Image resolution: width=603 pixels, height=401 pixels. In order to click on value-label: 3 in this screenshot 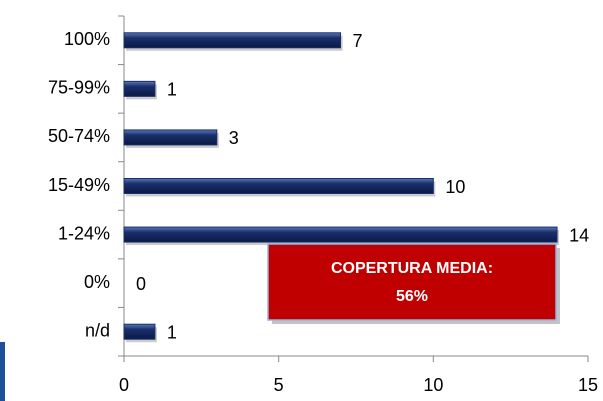, I will do `click(234, 138)`.